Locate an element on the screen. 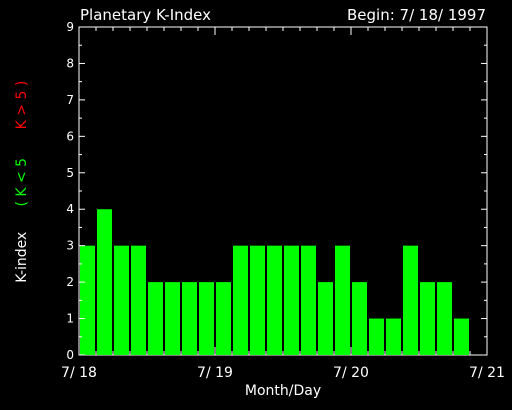 The image size is (512, 410). y-tick-label-4: 4 is located at coordinates (70, 209).